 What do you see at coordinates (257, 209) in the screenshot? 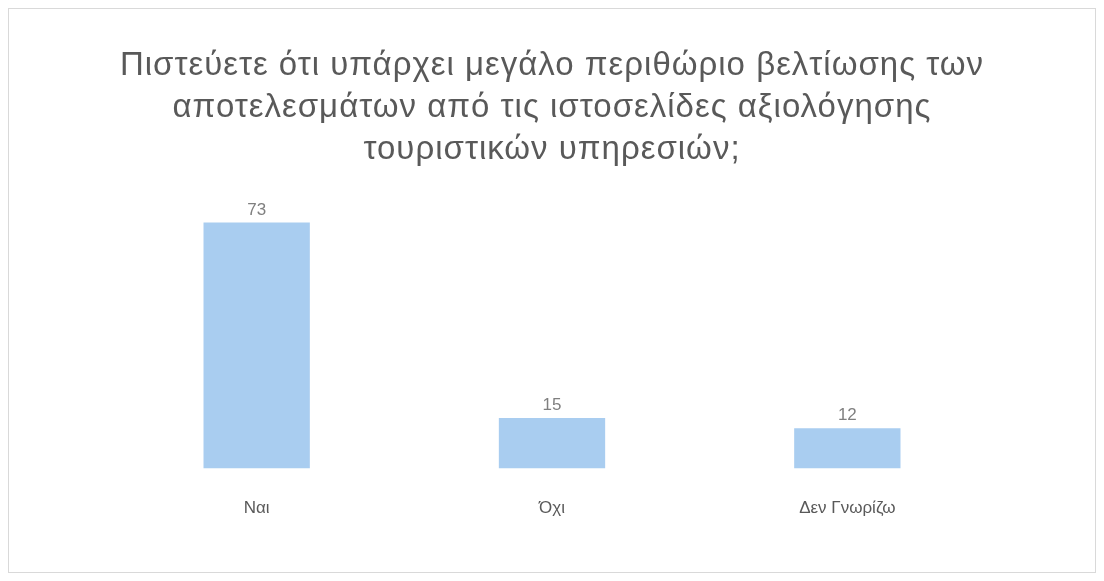
I see `data-label: 73` at bounding box center [257, 209].